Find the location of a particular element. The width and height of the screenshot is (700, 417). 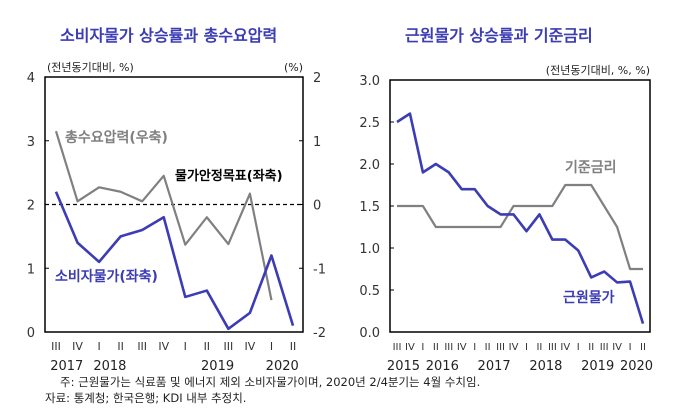

y2-tick-label: -1 is located at coordinates (319, 269).